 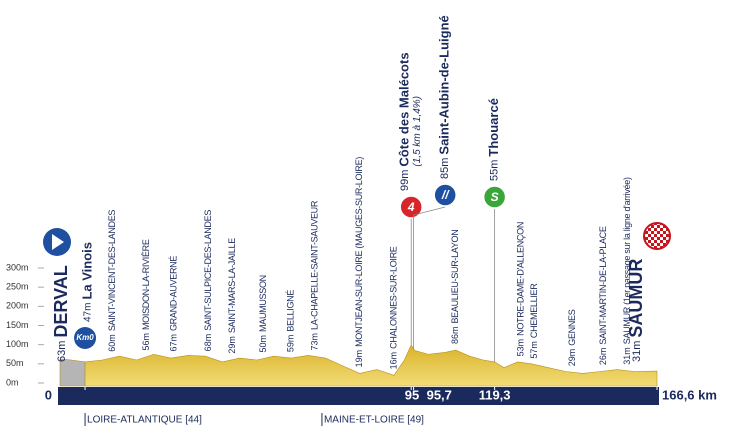 What do you see at coordinates (689, 394) in the screenshot?
I see `x-tick-label: 166,6 km` at bounding box center [689, 394].